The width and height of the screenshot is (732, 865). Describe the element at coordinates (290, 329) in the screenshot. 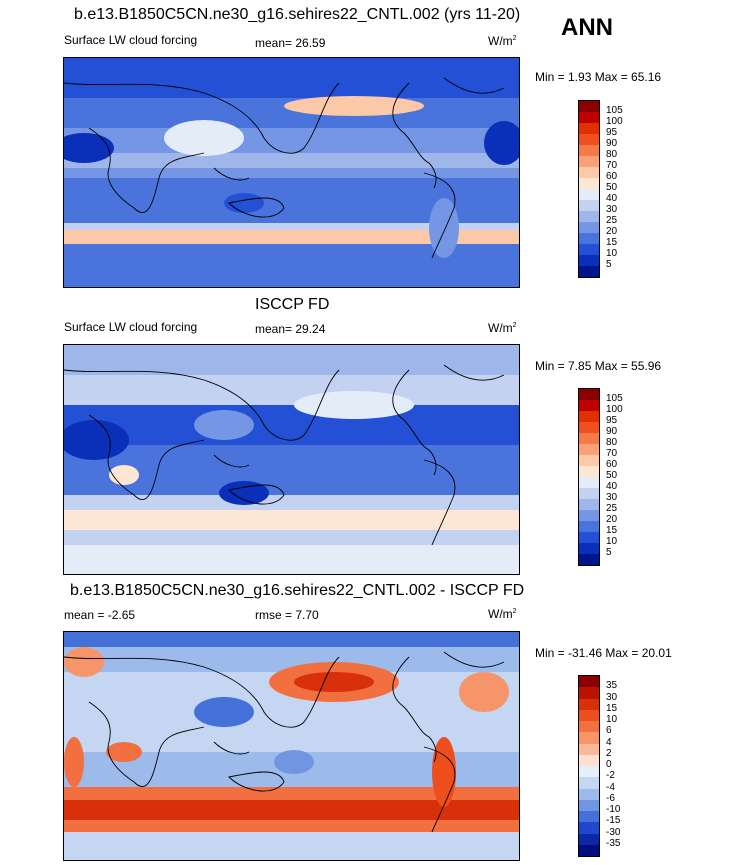

I see `panel2-mean-label: mean= 29.24` at that location.